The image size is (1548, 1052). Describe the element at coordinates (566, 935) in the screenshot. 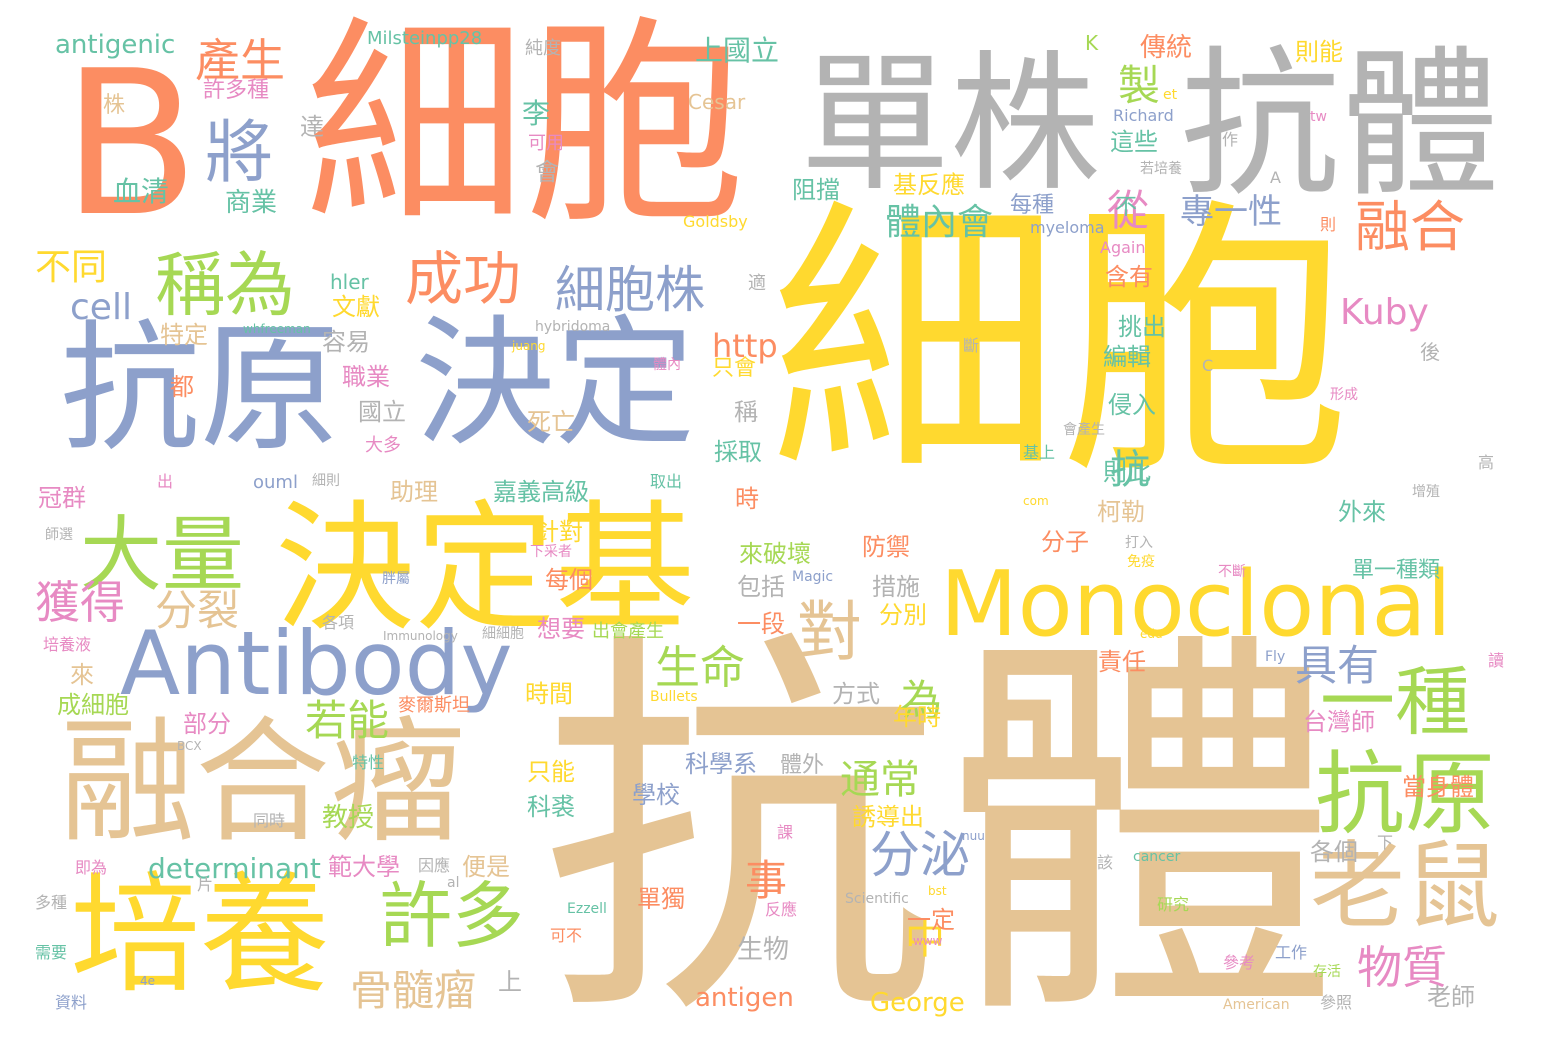

I see `word-ke-bu: 可不` at that location.